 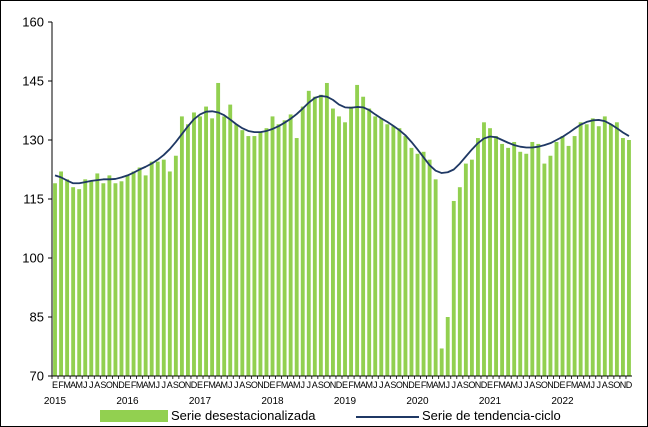 What do you see at coordinates (491, 415) in the screenshot?
I see `legend-label-line: Serie de tendencia-ciclo` at bounding box center [491, 415].